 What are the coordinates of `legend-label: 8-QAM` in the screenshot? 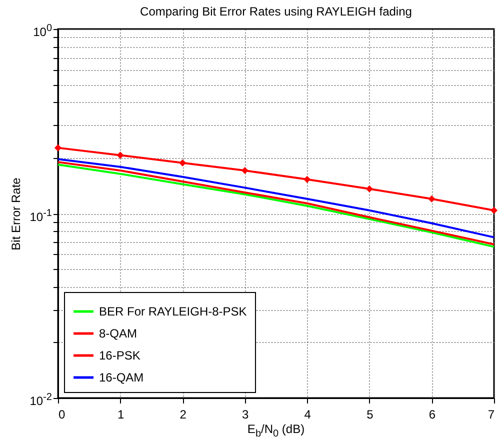 It's located at (118, 333).